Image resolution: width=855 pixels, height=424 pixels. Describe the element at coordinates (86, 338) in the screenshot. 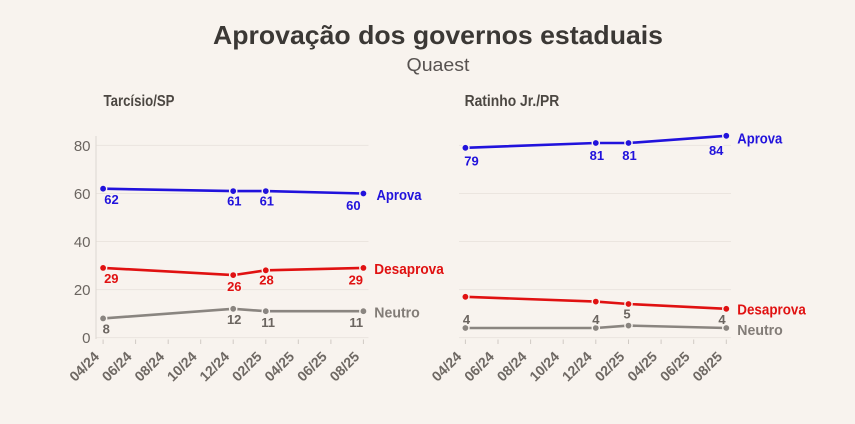

I see `svg-text: 0` at that location.